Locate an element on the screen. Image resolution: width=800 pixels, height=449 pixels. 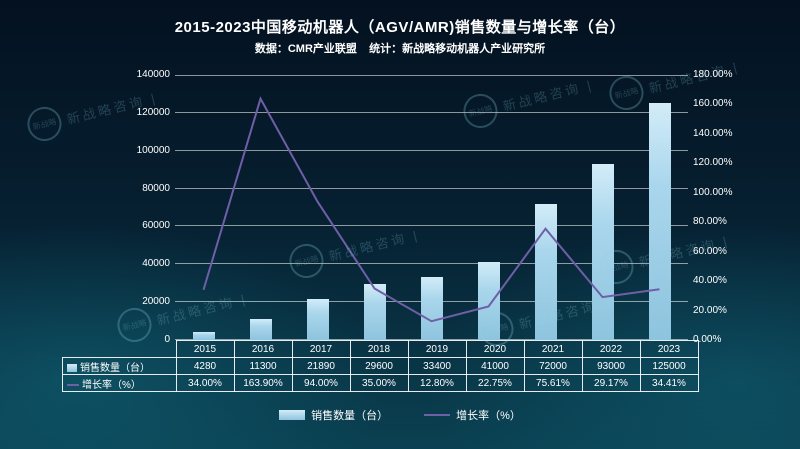
value-cell: 29600 is located at coordinates (379, 366).